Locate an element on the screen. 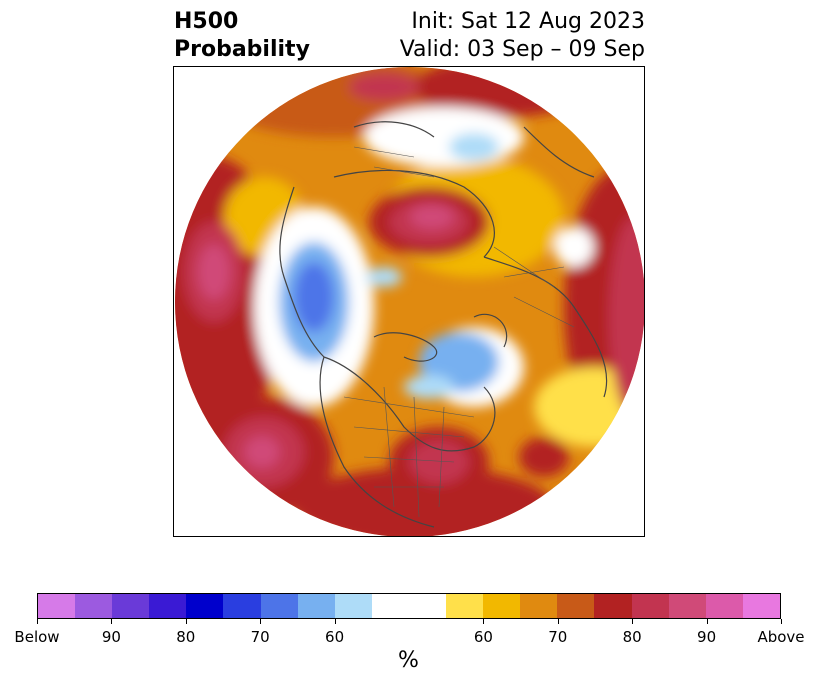 The width and height of the screenshot is (819, 686). colorbar-segment-neutral is located at coordinates (409, 606).